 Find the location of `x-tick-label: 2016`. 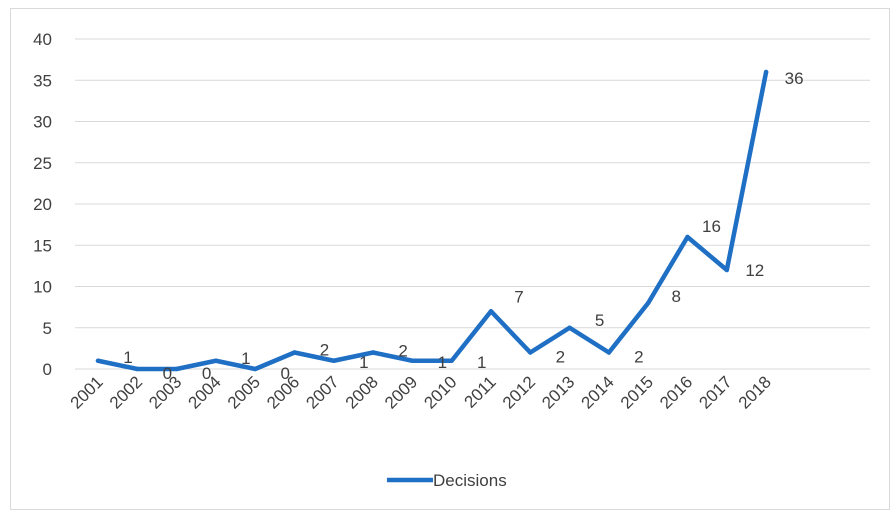

x-tick-label: 2016 is located at coordinates (676, 392).